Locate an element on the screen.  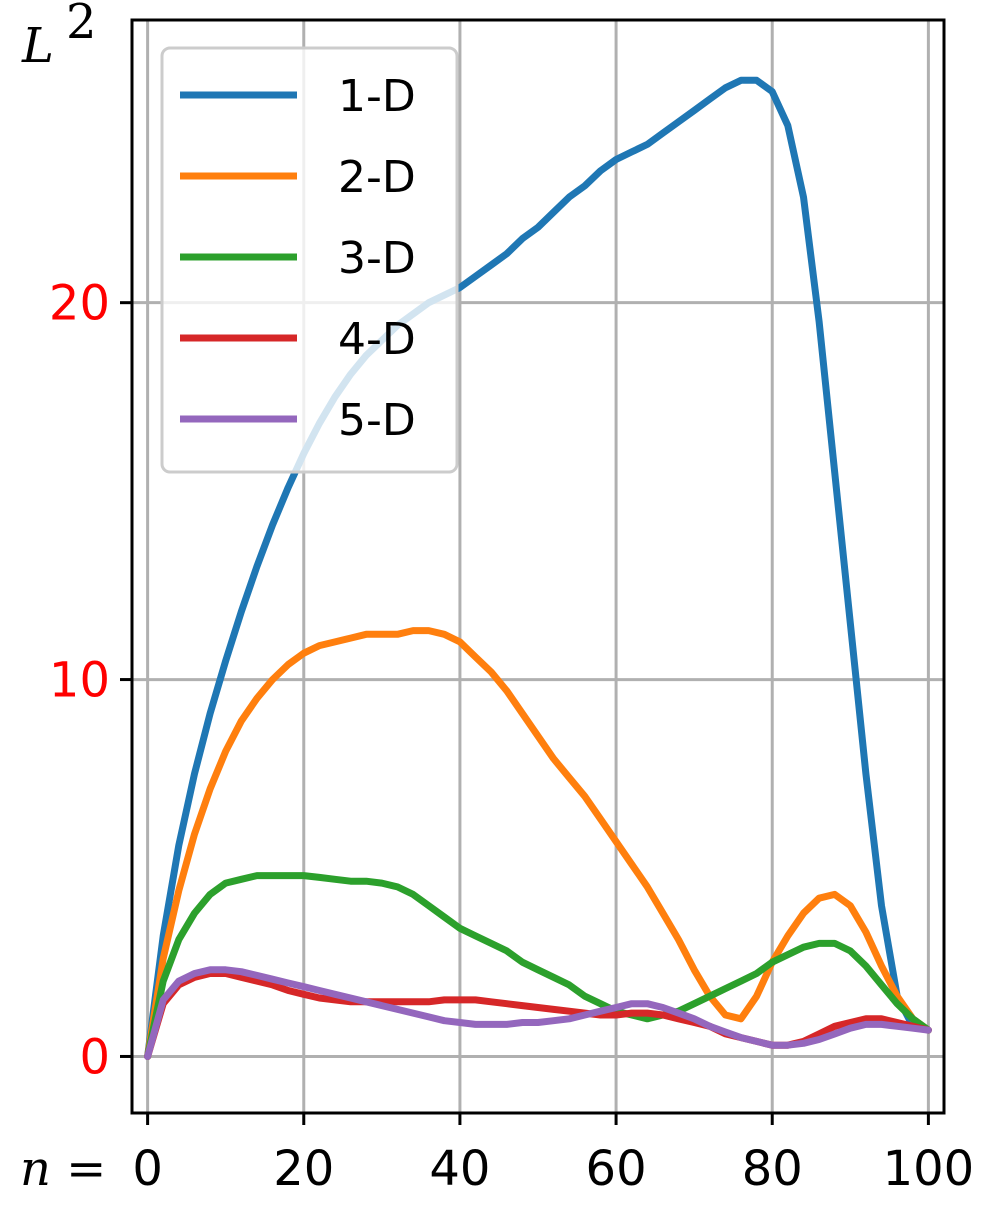
x-tick-label: 40 is located at coordinates (459, 1169).